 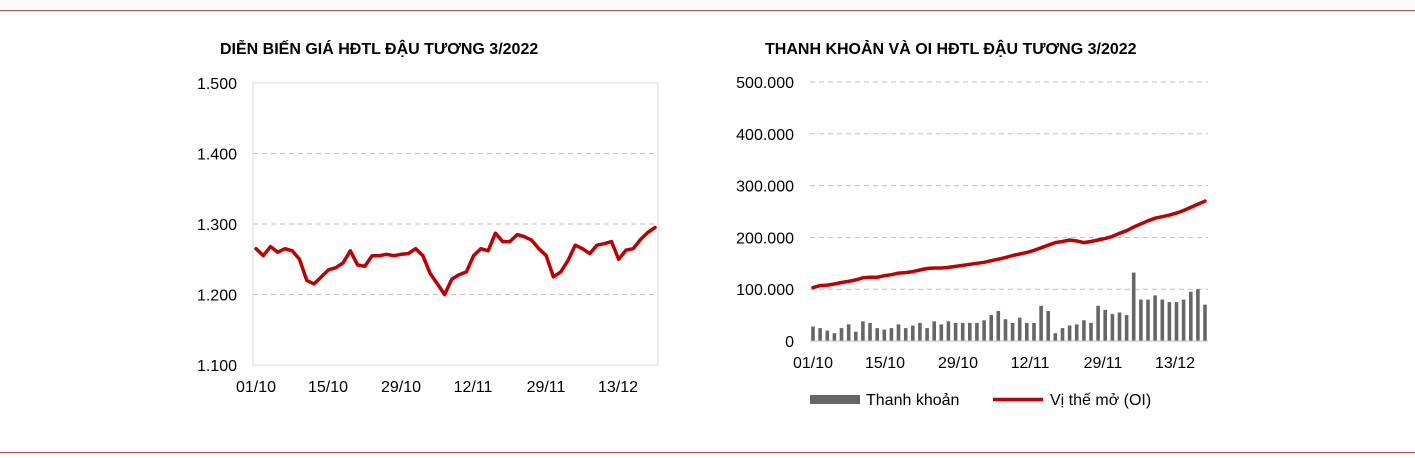 I want to click on price-chart-title: DIỄN BIẾN GIÁ HĐTL ĐẬU TƯƠNG 3/2022, so click(x=379, y=49).